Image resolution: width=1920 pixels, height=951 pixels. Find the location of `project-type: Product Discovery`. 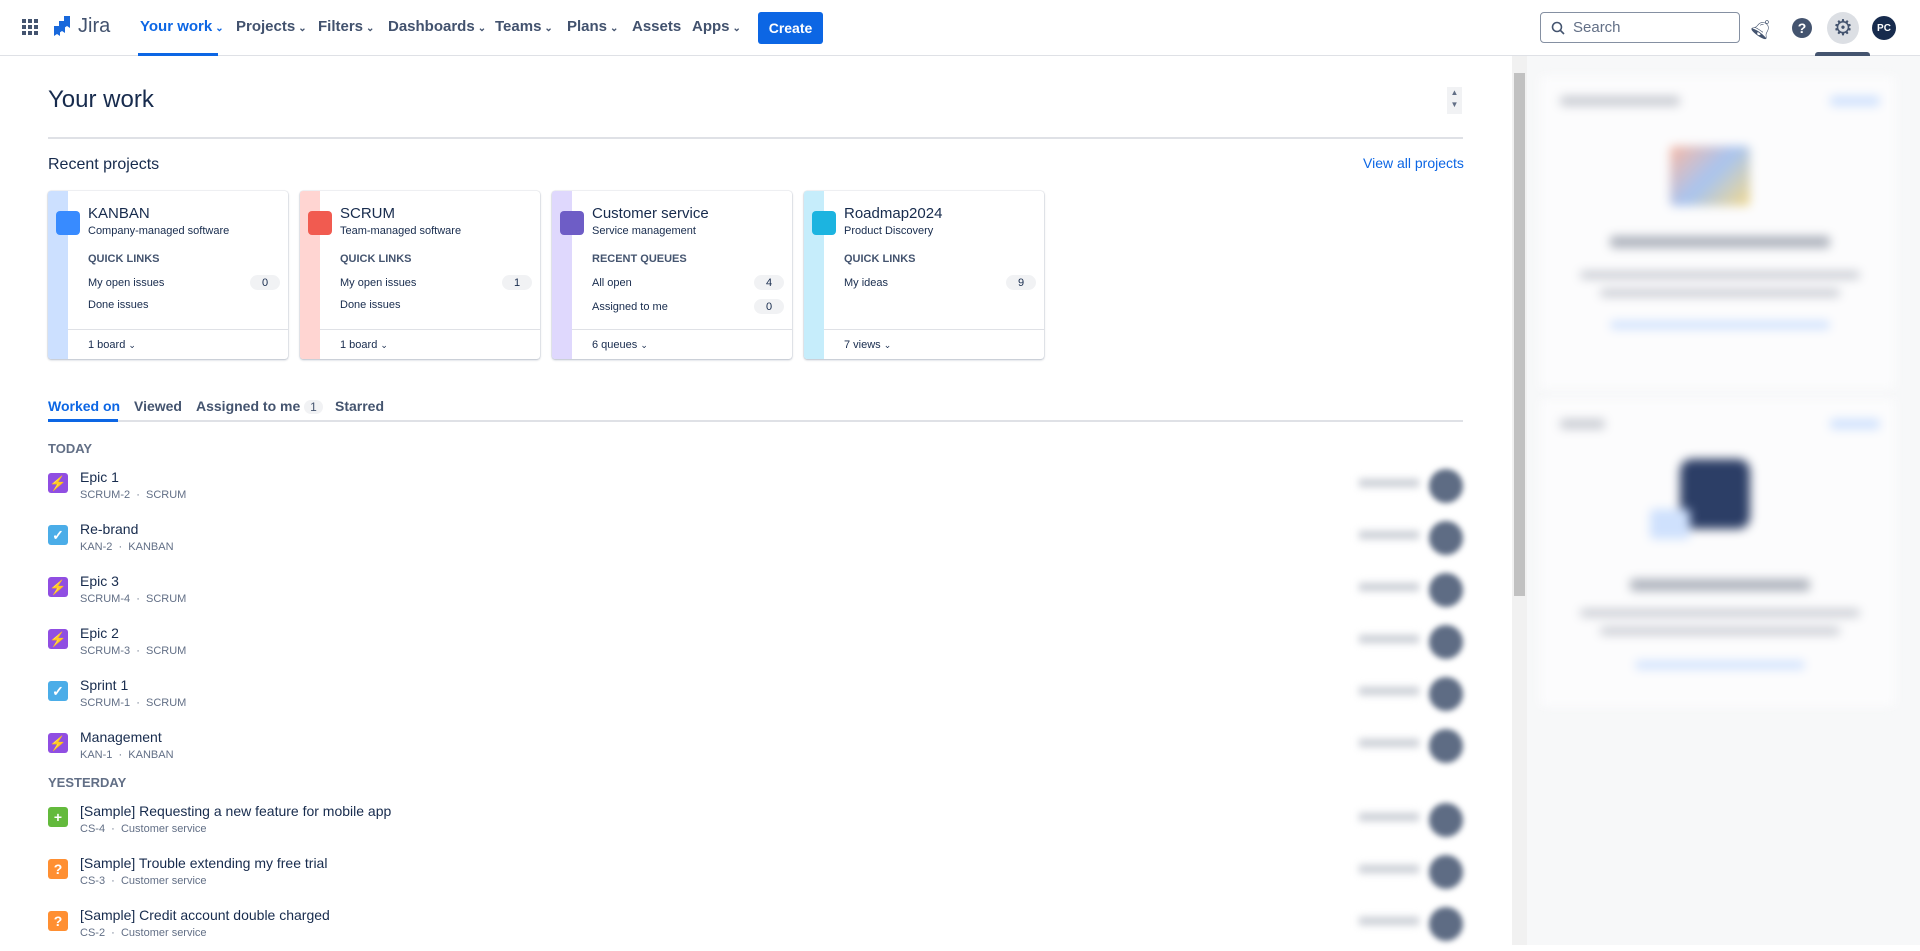

project-type: Product Discovery is located at coordinates (889, 231).